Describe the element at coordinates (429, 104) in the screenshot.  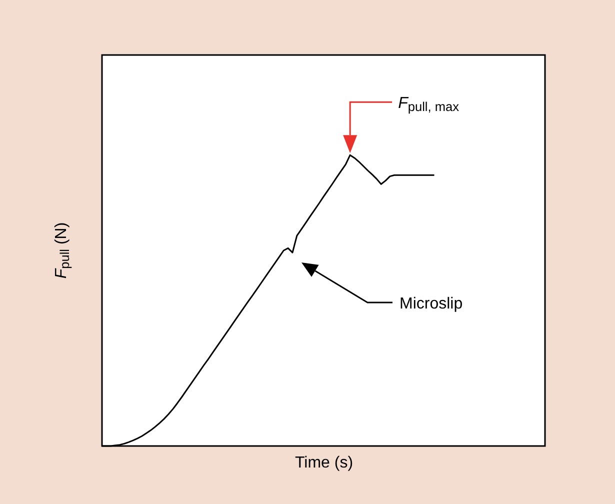
I see `text: F$_{pull, max}$` at that location.